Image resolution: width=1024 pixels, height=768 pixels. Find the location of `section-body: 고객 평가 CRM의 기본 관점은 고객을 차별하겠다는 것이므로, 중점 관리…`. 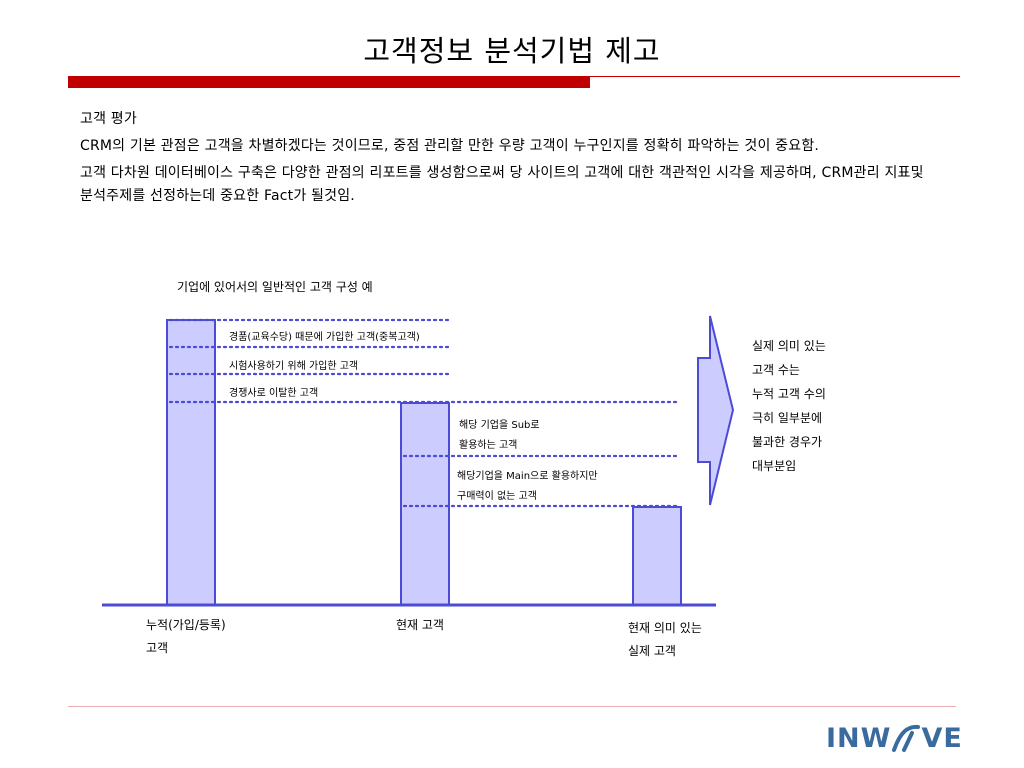

section-body: 고객 평가 CRM의 기본 관점은 고객을 차별하겠다는 것이므로, 중점 관리… is located at coordinates (510, 160).